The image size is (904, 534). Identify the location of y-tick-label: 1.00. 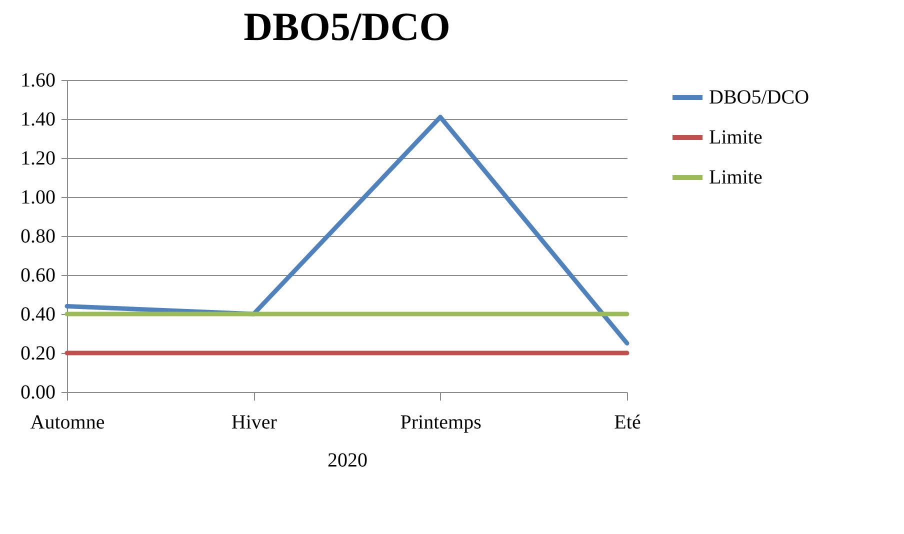
(38, 197).